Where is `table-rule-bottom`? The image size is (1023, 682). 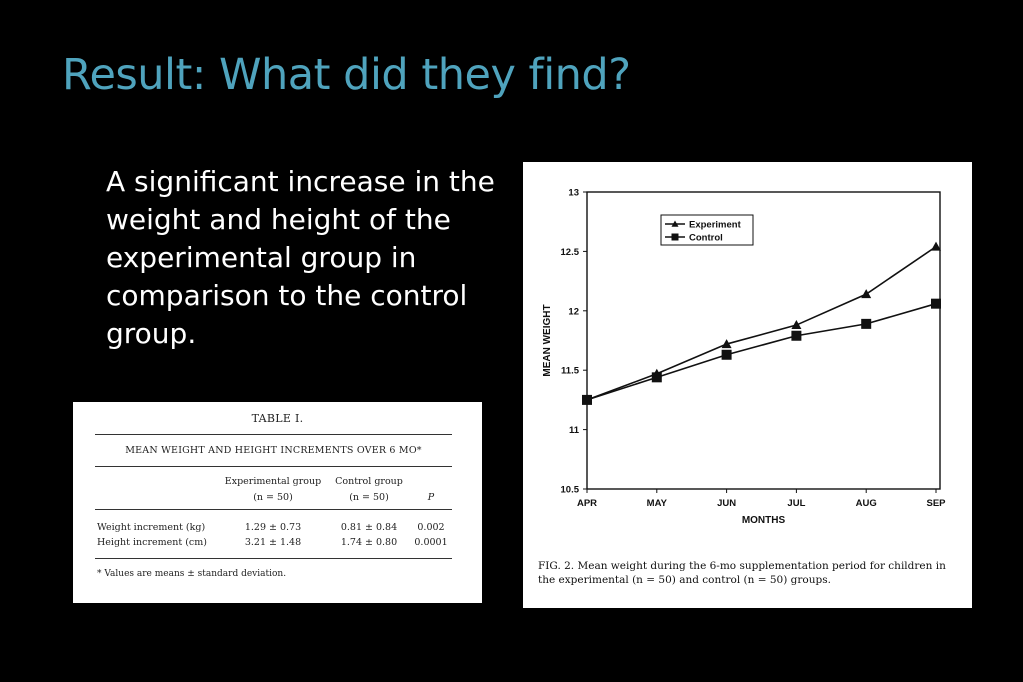
table-rule-bottom is located at coordinates (273, 558).